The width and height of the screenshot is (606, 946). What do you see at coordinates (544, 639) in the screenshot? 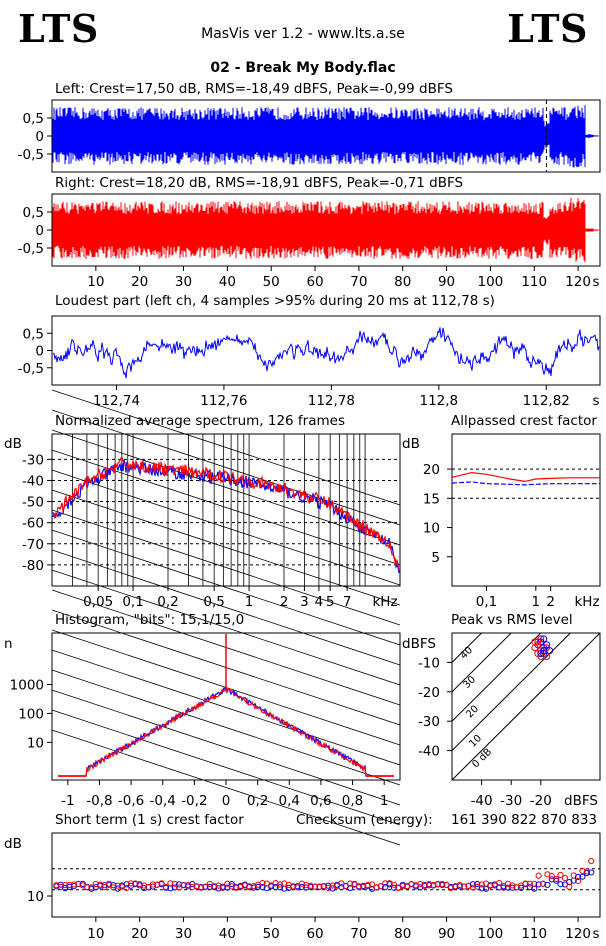
I see `peak-vs-rms-point` at bounding box center [544, 639].